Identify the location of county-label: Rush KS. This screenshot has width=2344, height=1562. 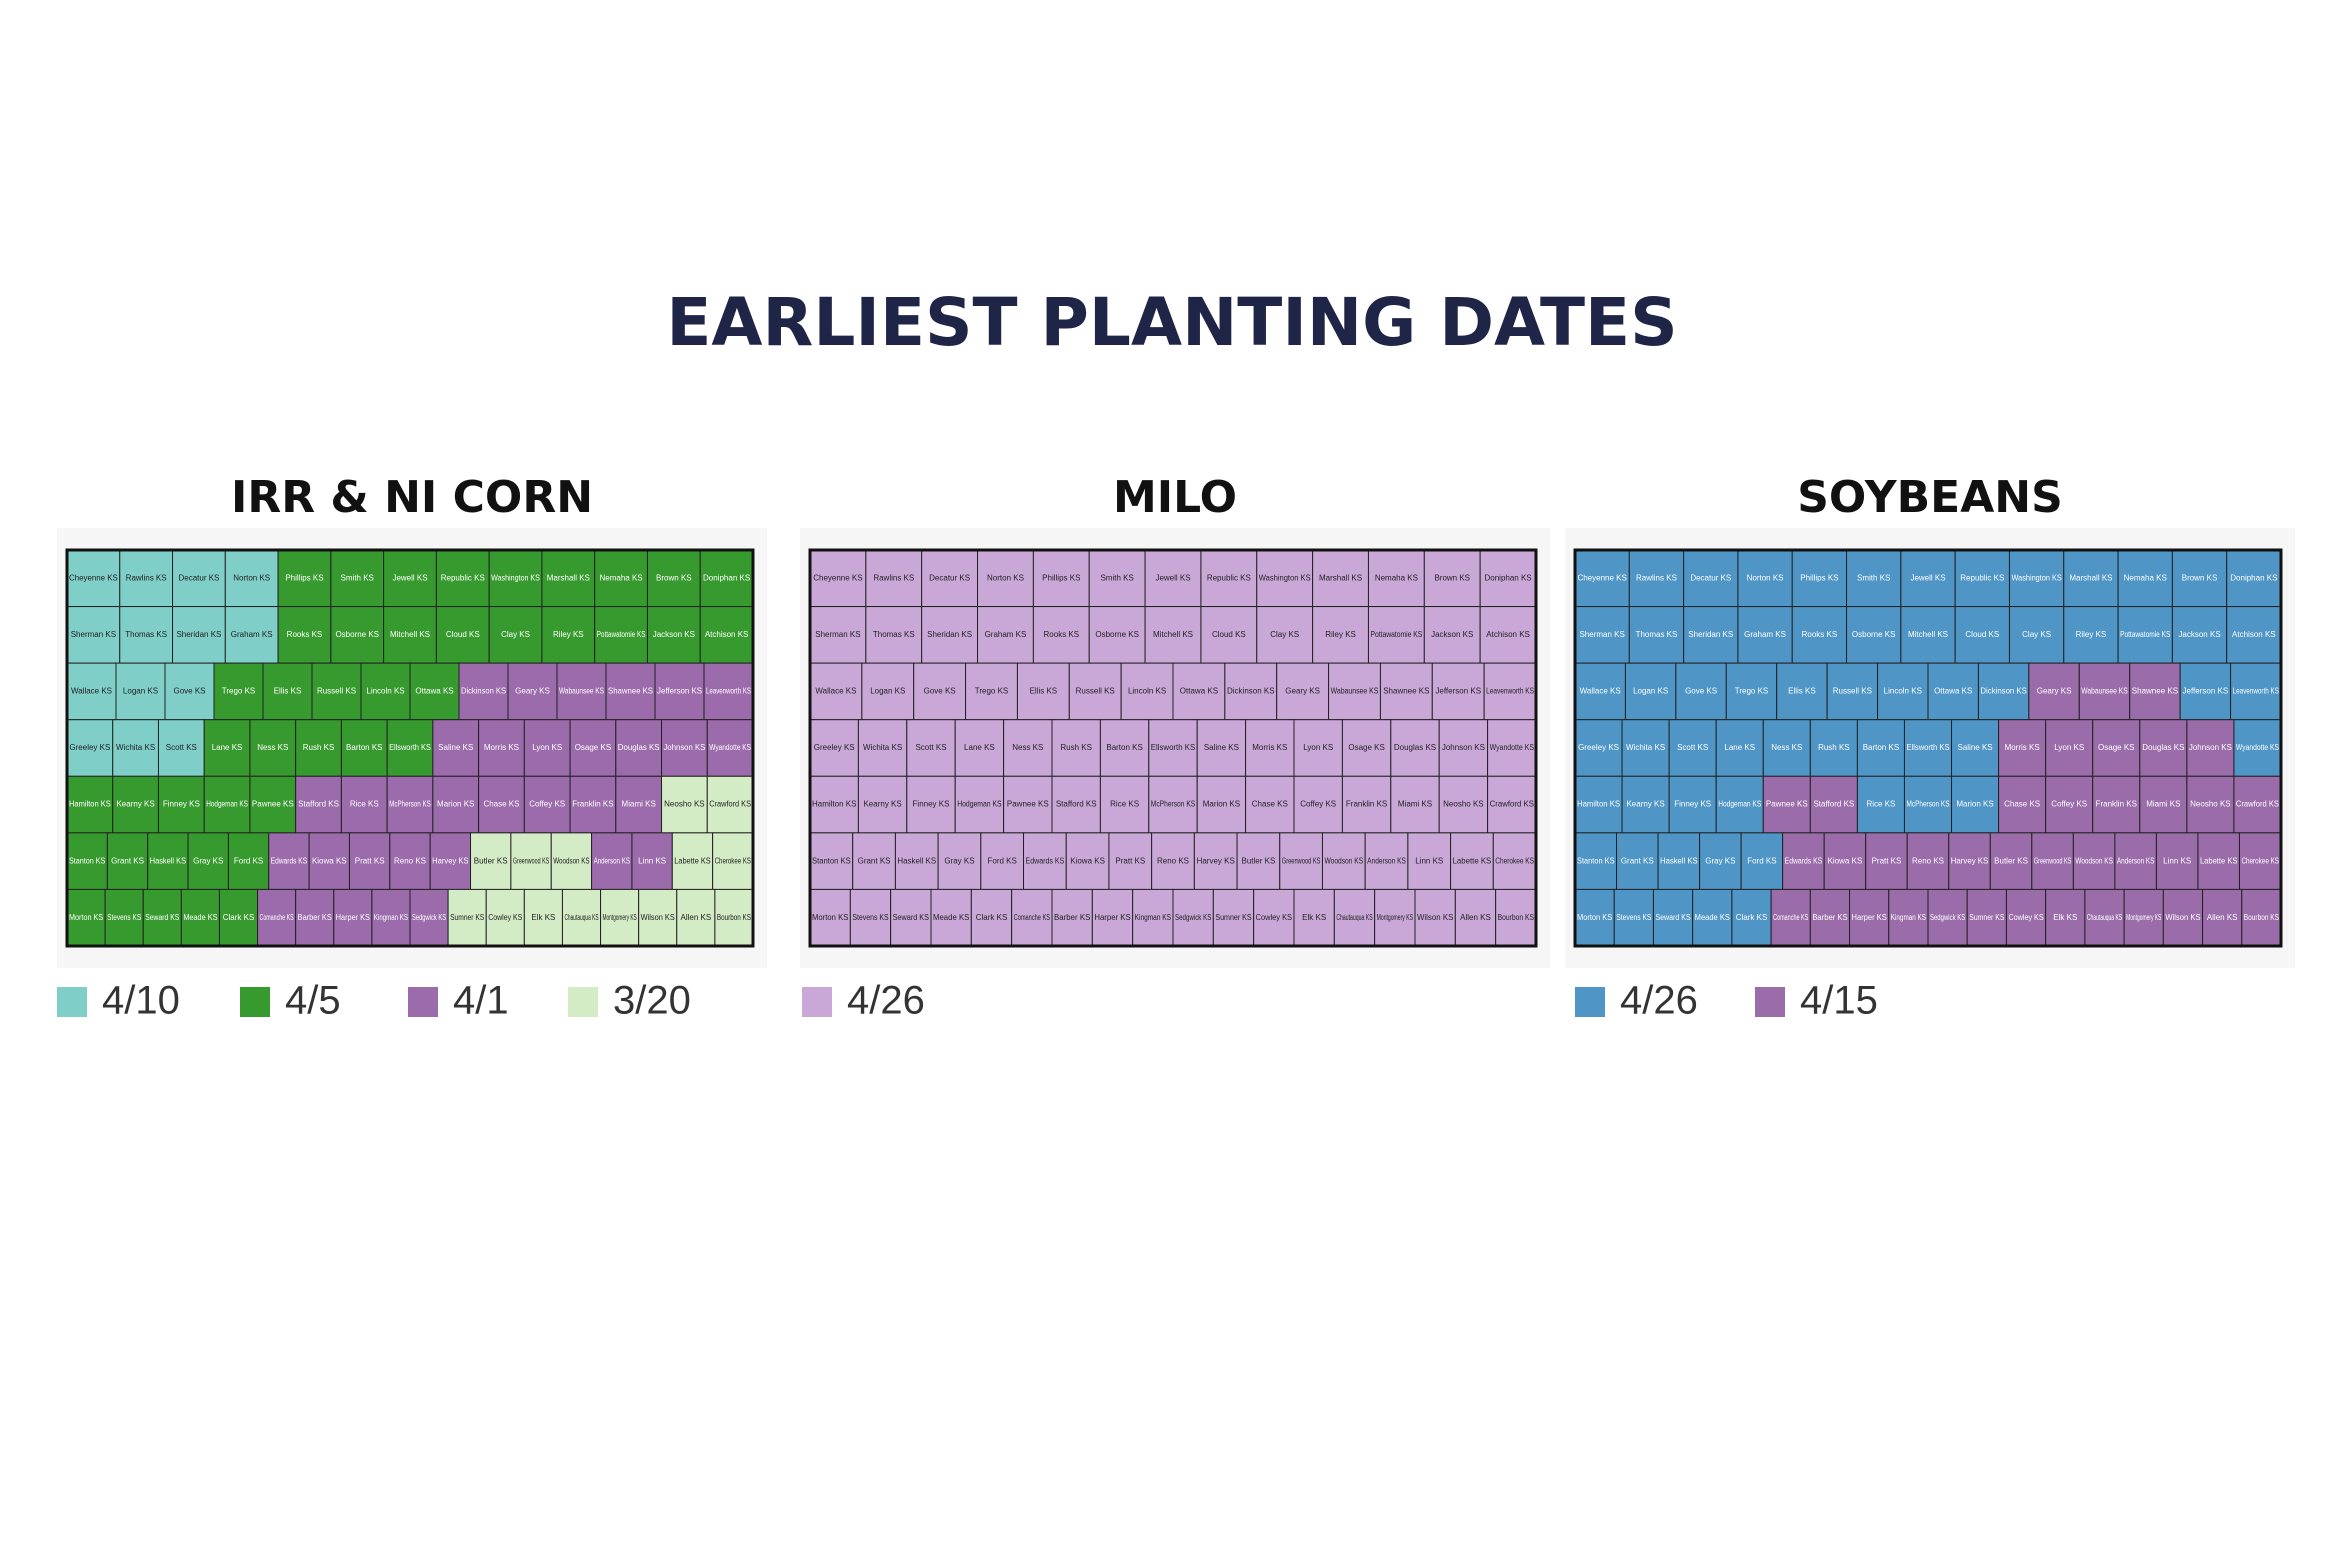
(1076, 747).